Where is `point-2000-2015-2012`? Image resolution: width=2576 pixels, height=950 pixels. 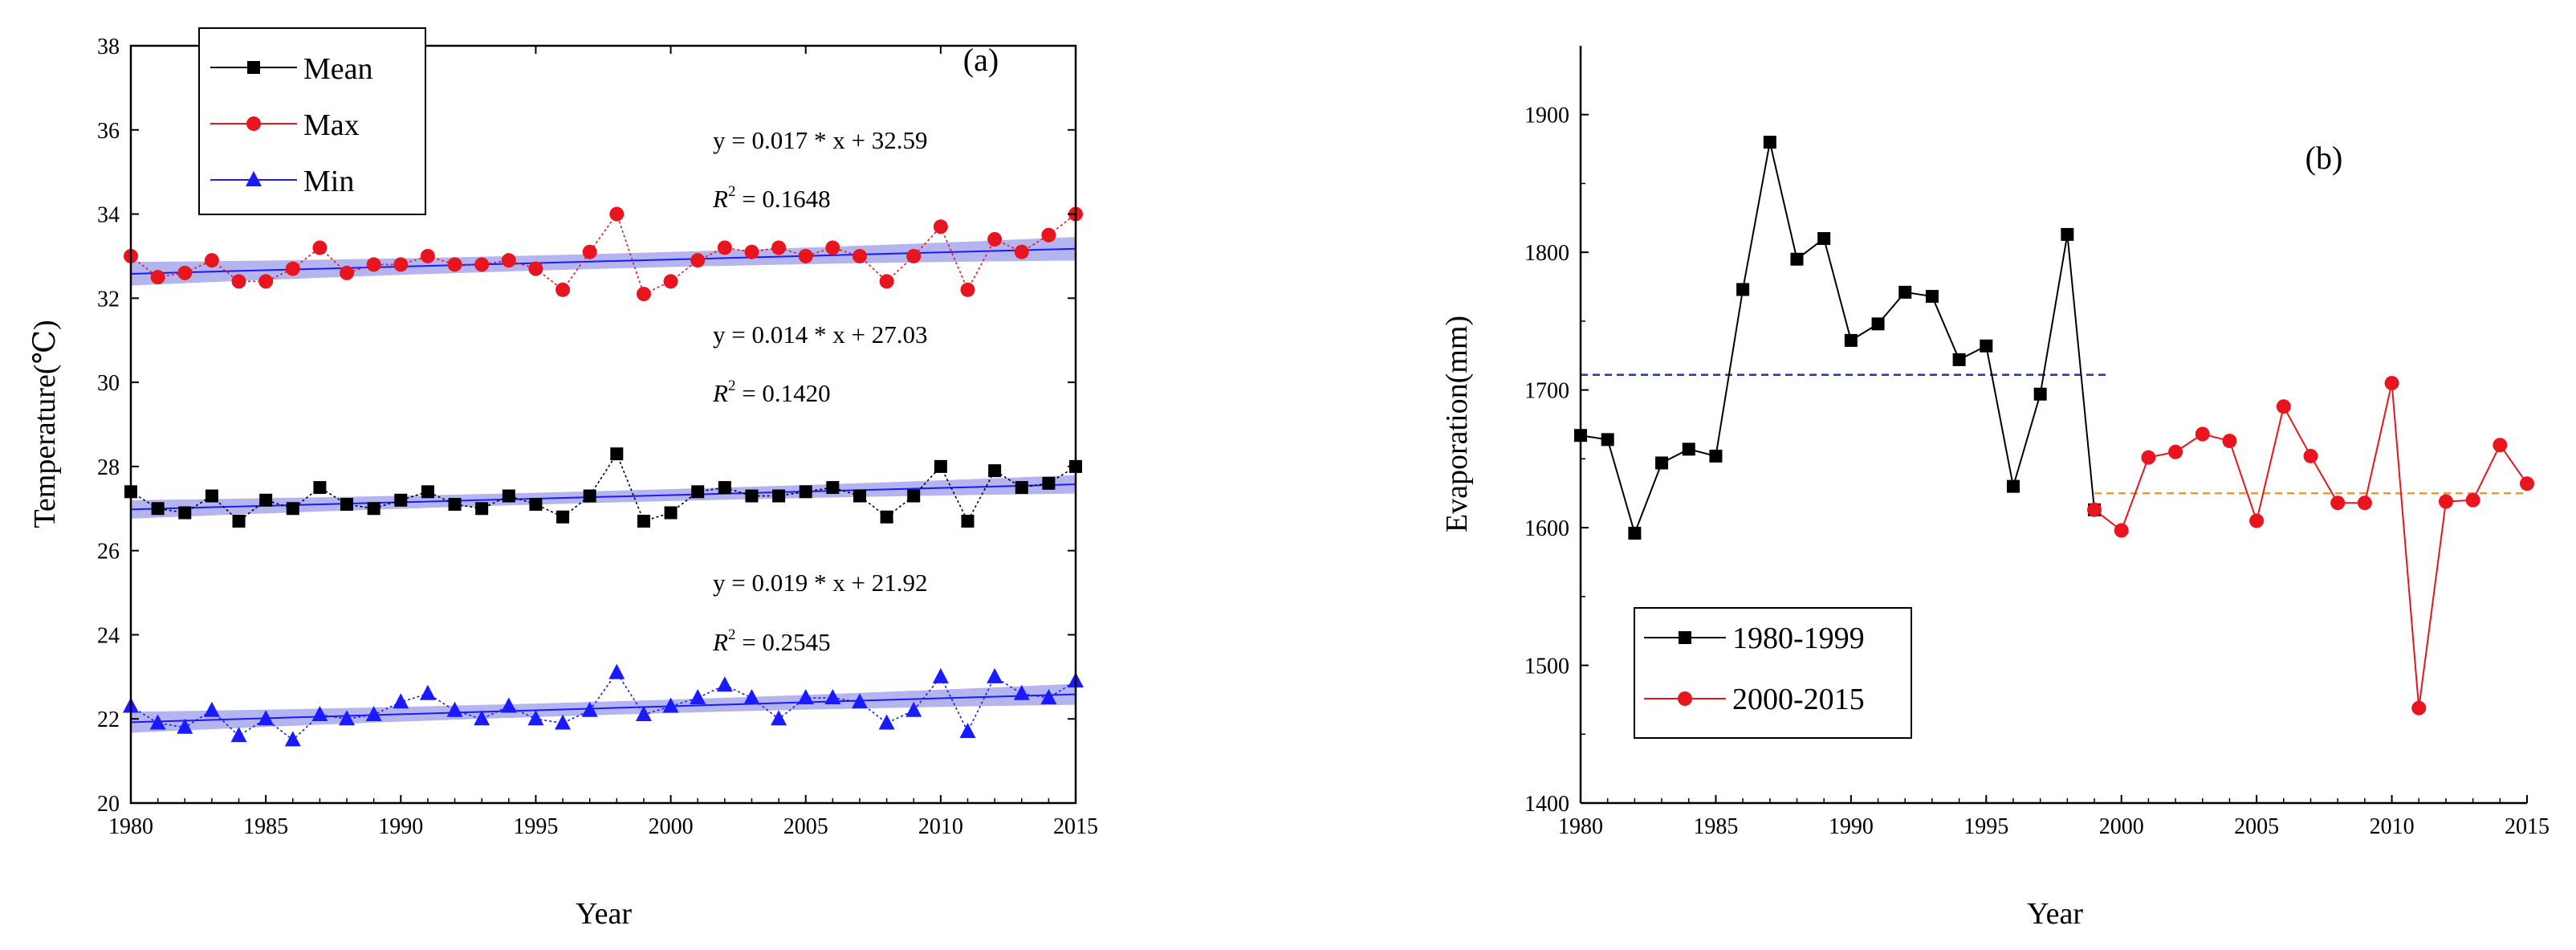 point-2000-2015-2012 is located at coordinates (2445, 502).